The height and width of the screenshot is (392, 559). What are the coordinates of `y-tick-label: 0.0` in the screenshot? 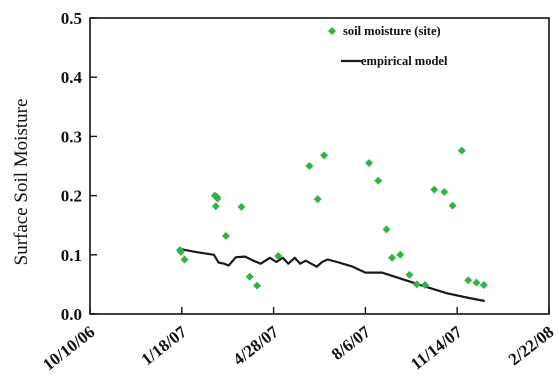 It's located at (71, 314).